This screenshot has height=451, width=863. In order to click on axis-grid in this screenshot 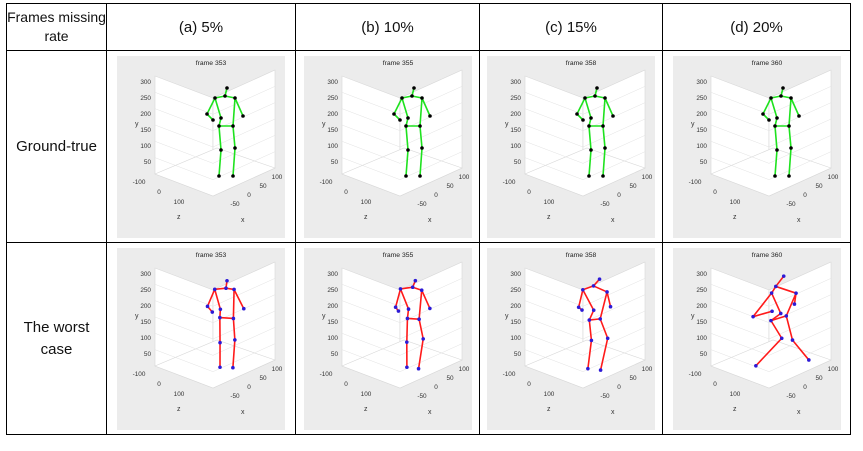, I will do `click(215, 324)`.